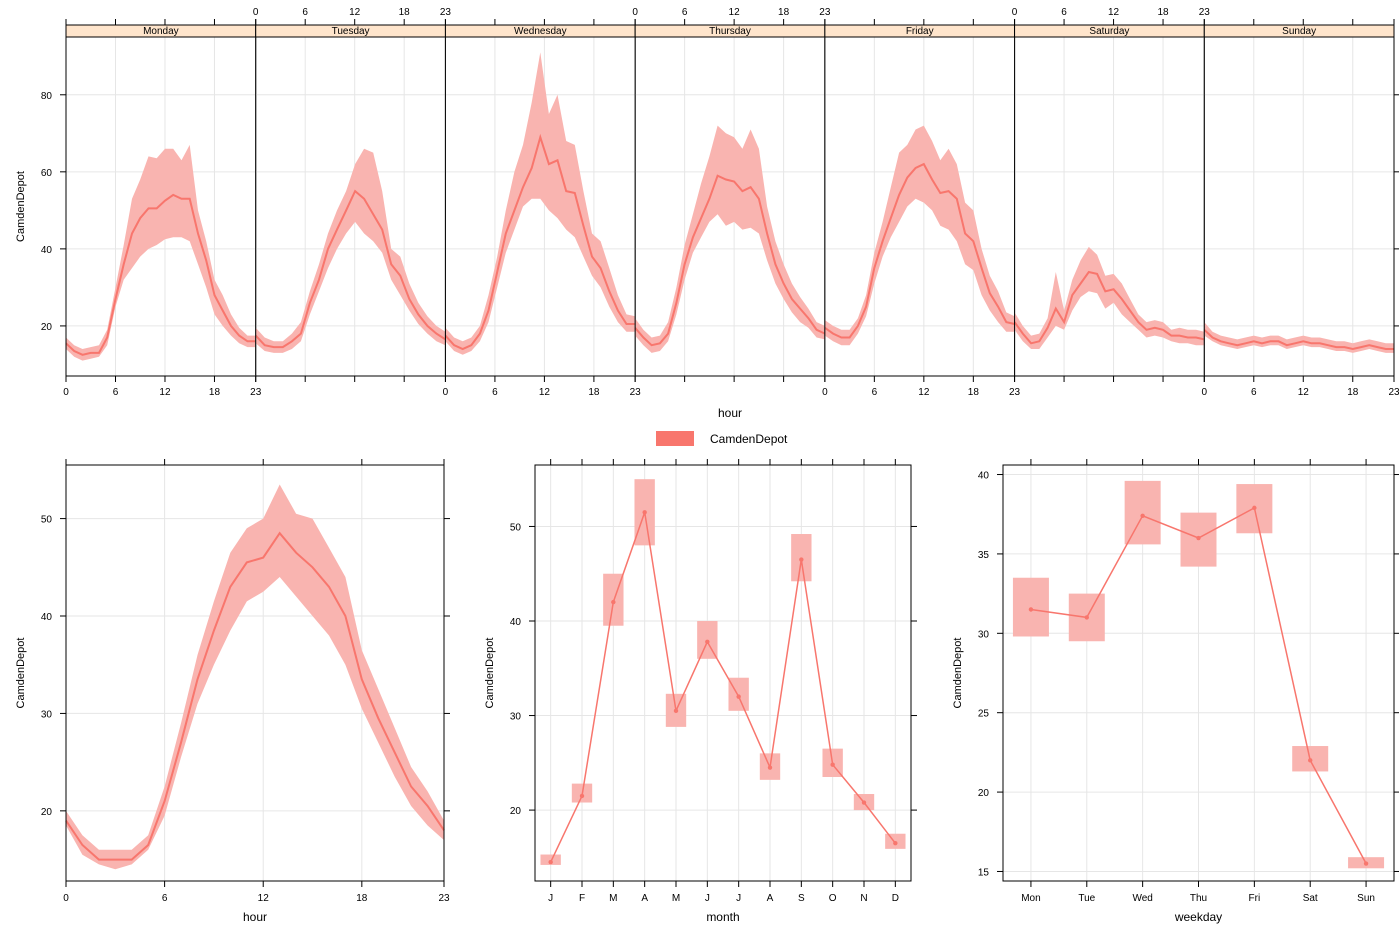  What do you see at coordinates (920, 31) in the screenshot?
I see `strip-label: Friday` at bounding box center [920, 31].